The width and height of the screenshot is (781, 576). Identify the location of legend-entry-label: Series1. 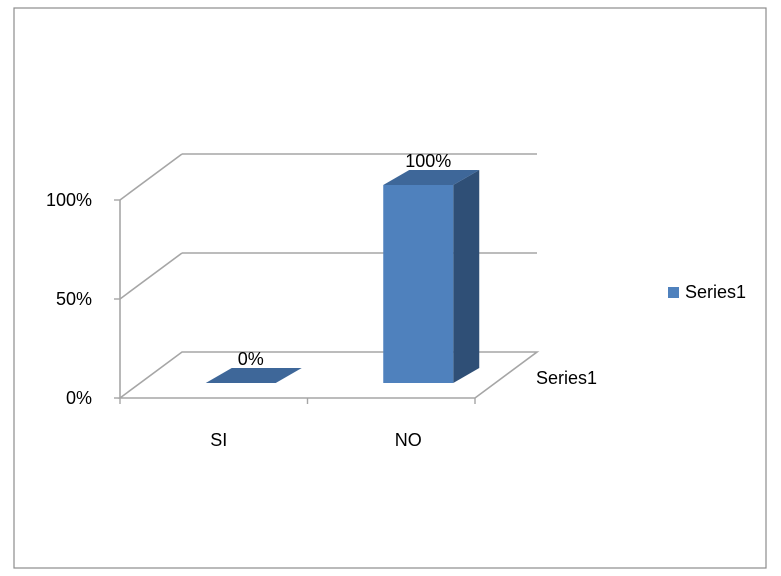
(715, 292).